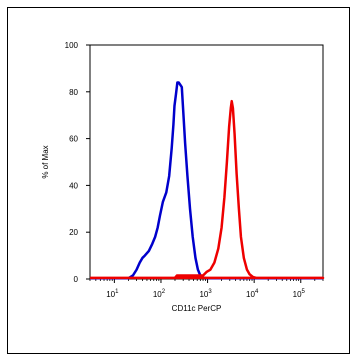 Image resolution: width=358 pixels, height=361 pixels. I want to click on x-tick: 101, so click(112, 289).